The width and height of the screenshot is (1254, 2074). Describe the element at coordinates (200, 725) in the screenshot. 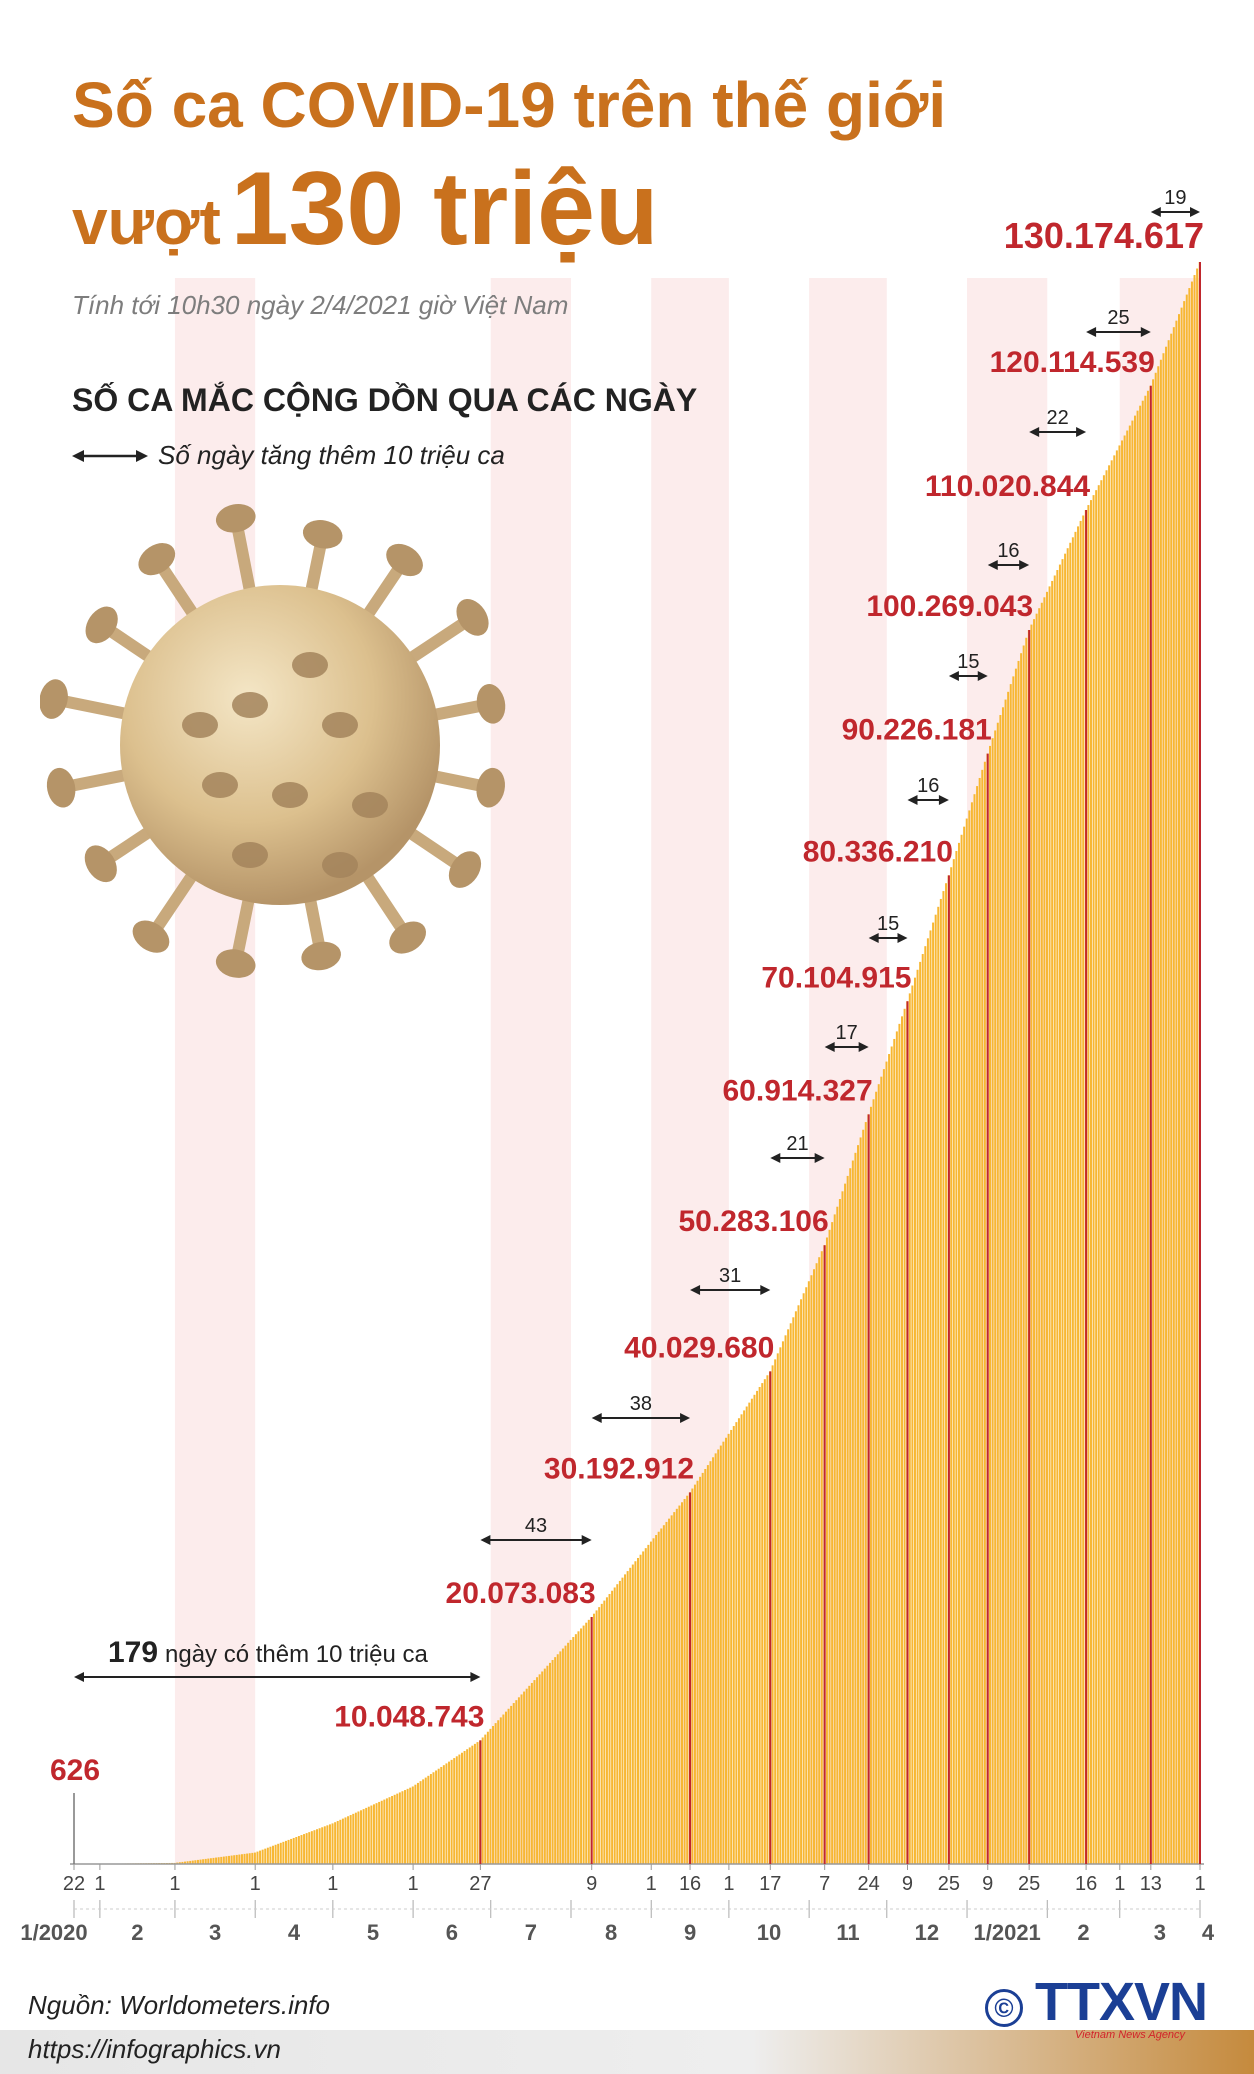

I see `virus-surface-spot` at that location.